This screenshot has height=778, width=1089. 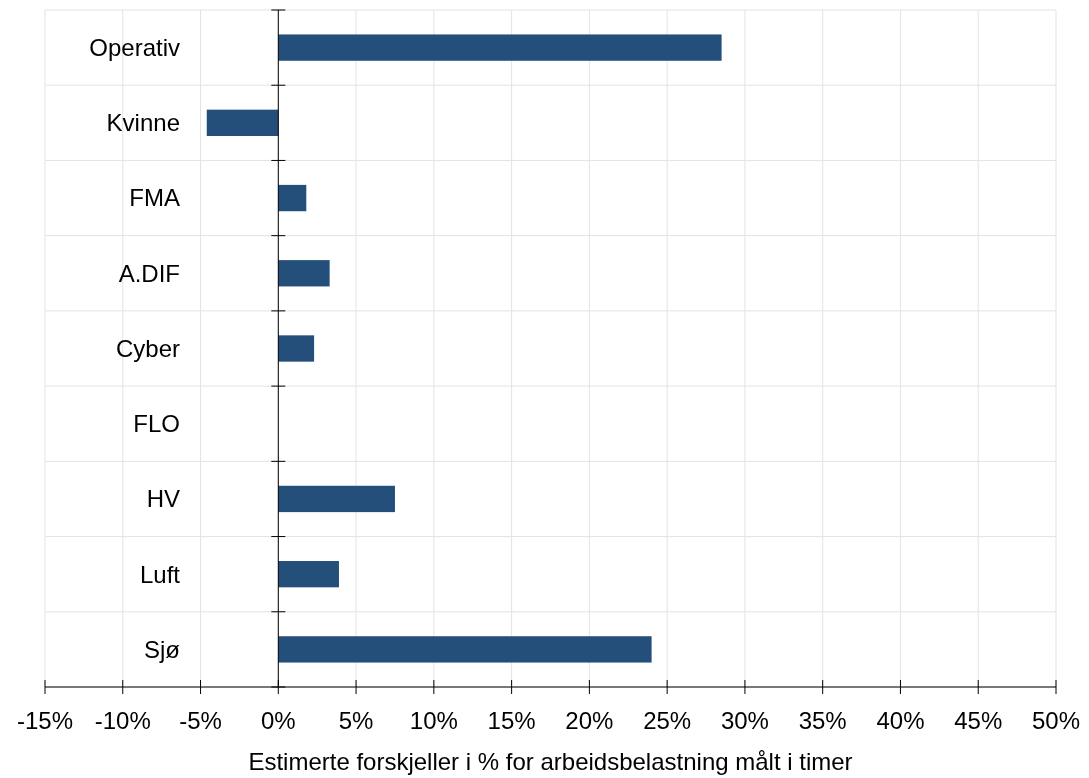 What do you see at coordinates (744, 720) in the screenshot?
I see `x-tick-label: 30%` at bounding box center [744, 720].